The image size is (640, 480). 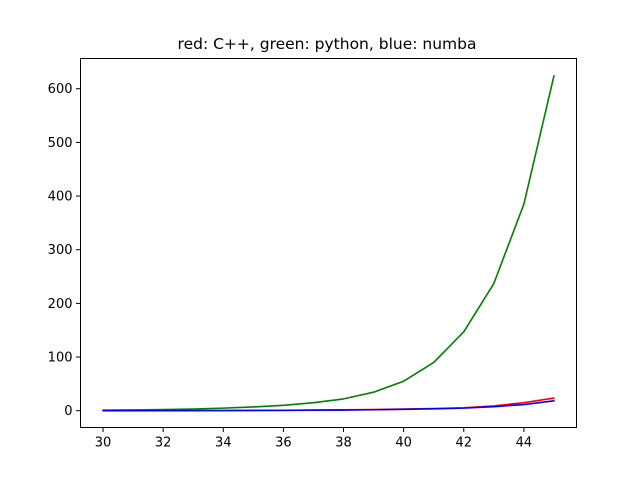 I want to click on x-tick-label: 42, so click(x=463, y=443).